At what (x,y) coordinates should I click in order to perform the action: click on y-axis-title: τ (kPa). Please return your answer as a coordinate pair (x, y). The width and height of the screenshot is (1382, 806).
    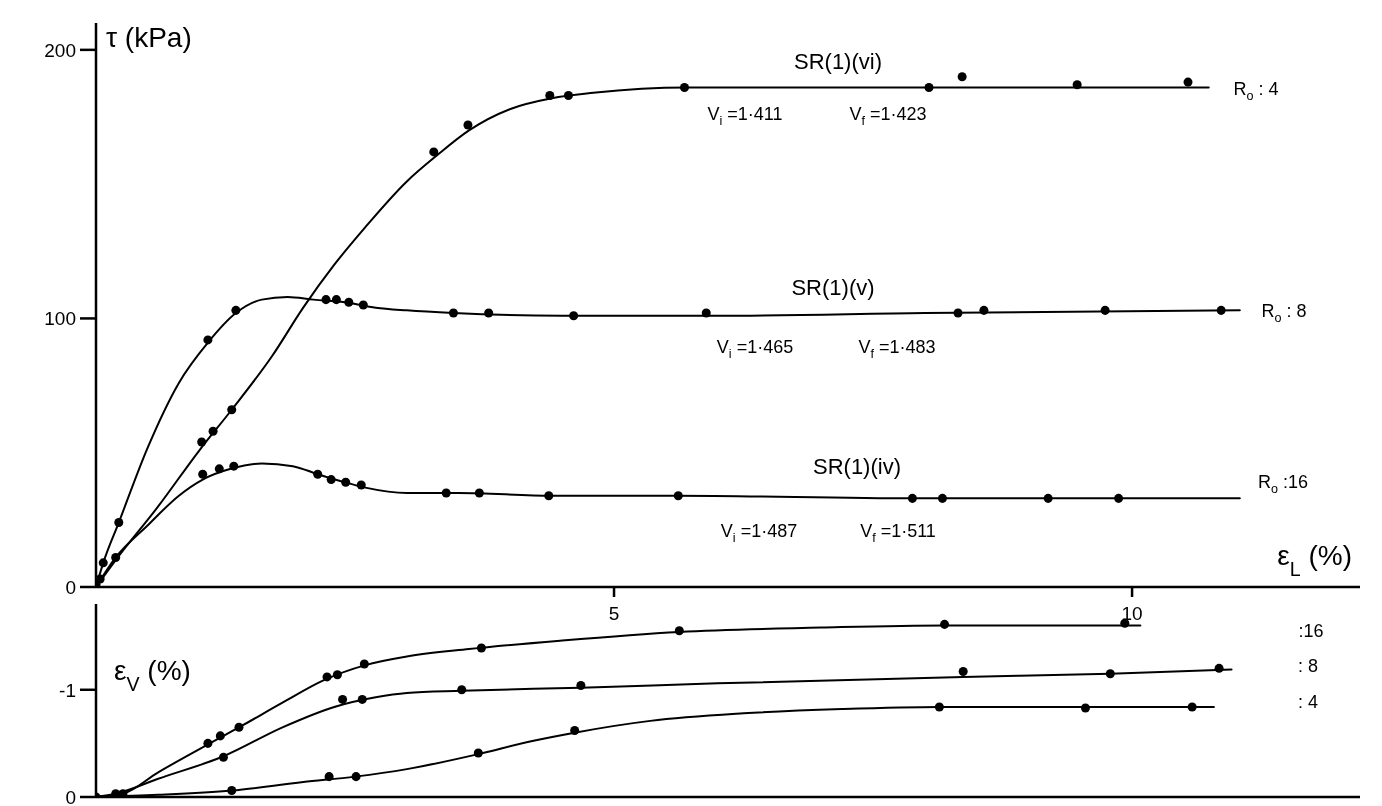
    Looking at the image, I should click on (149, 37).